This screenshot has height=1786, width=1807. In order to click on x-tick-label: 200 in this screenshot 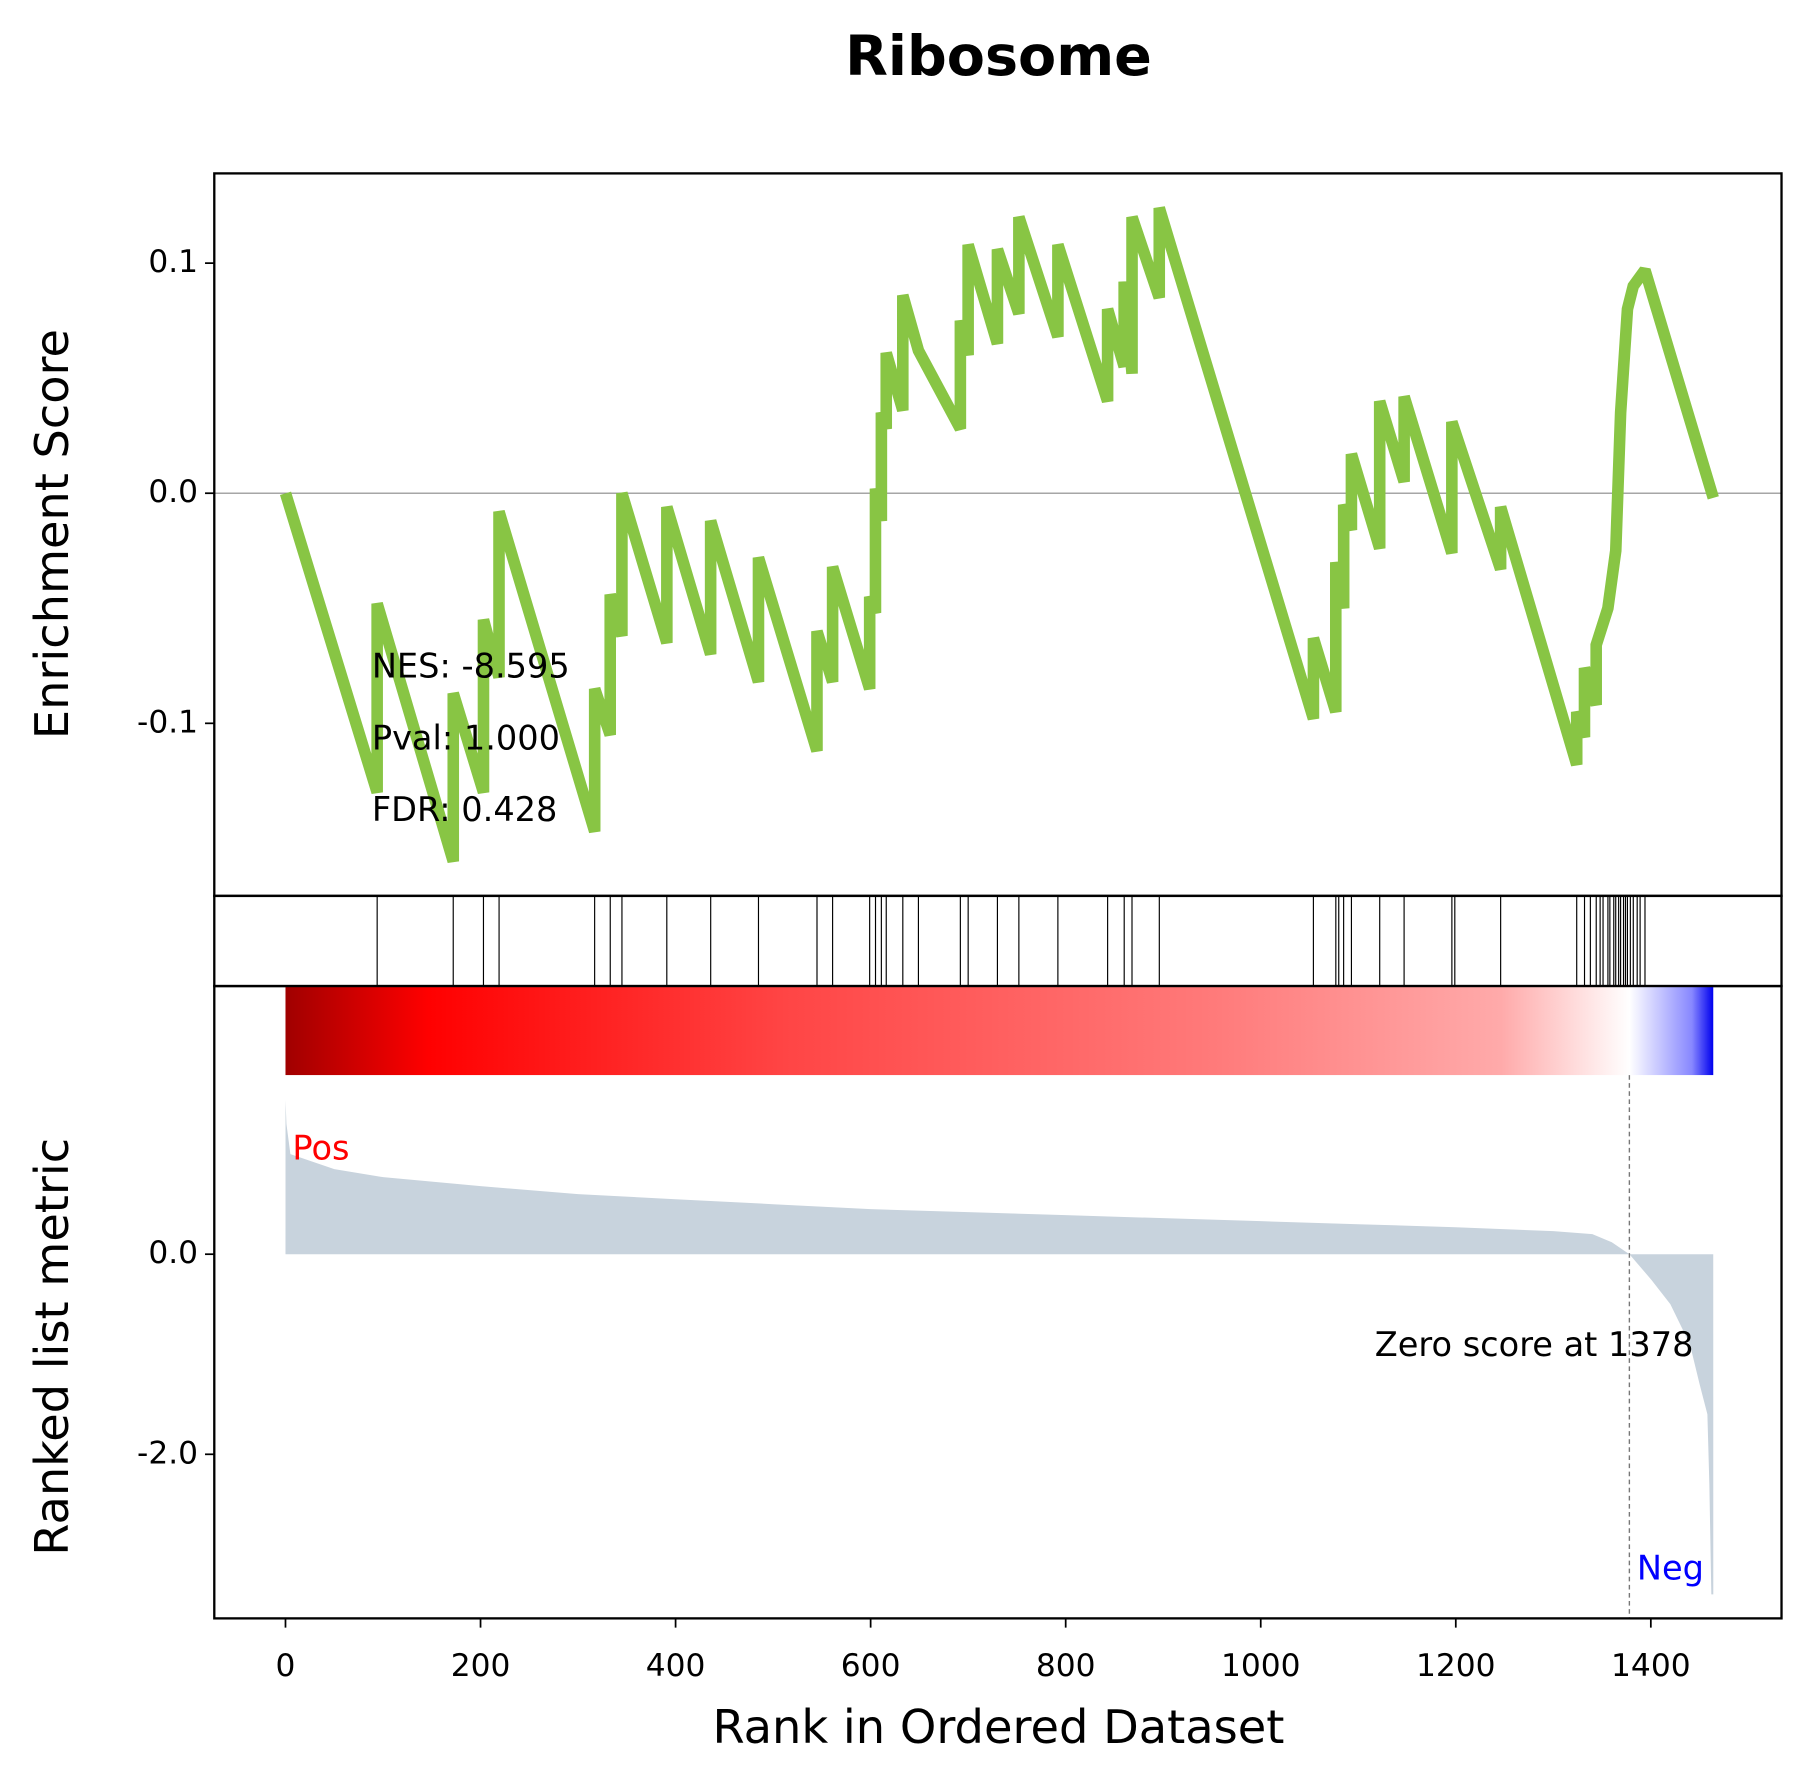, I will do `click(481, 1666)`.